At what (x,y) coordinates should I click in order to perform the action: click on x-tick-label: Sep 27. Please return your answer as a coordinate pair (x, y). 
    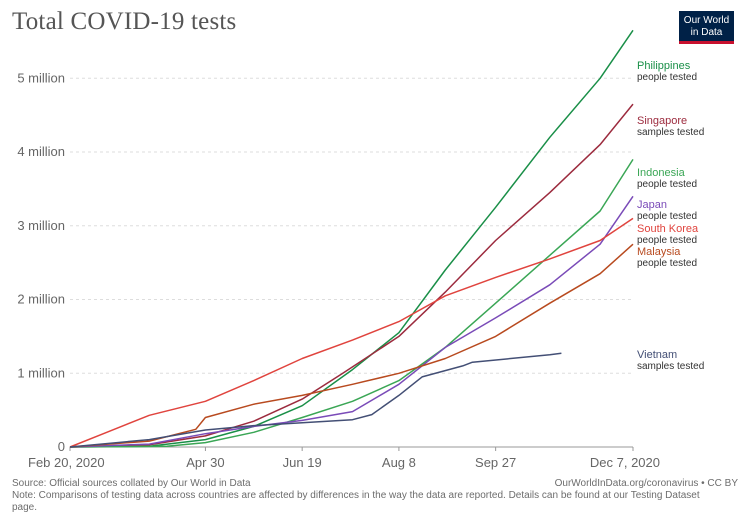
    Looking at the image, I should click on (495, 462).